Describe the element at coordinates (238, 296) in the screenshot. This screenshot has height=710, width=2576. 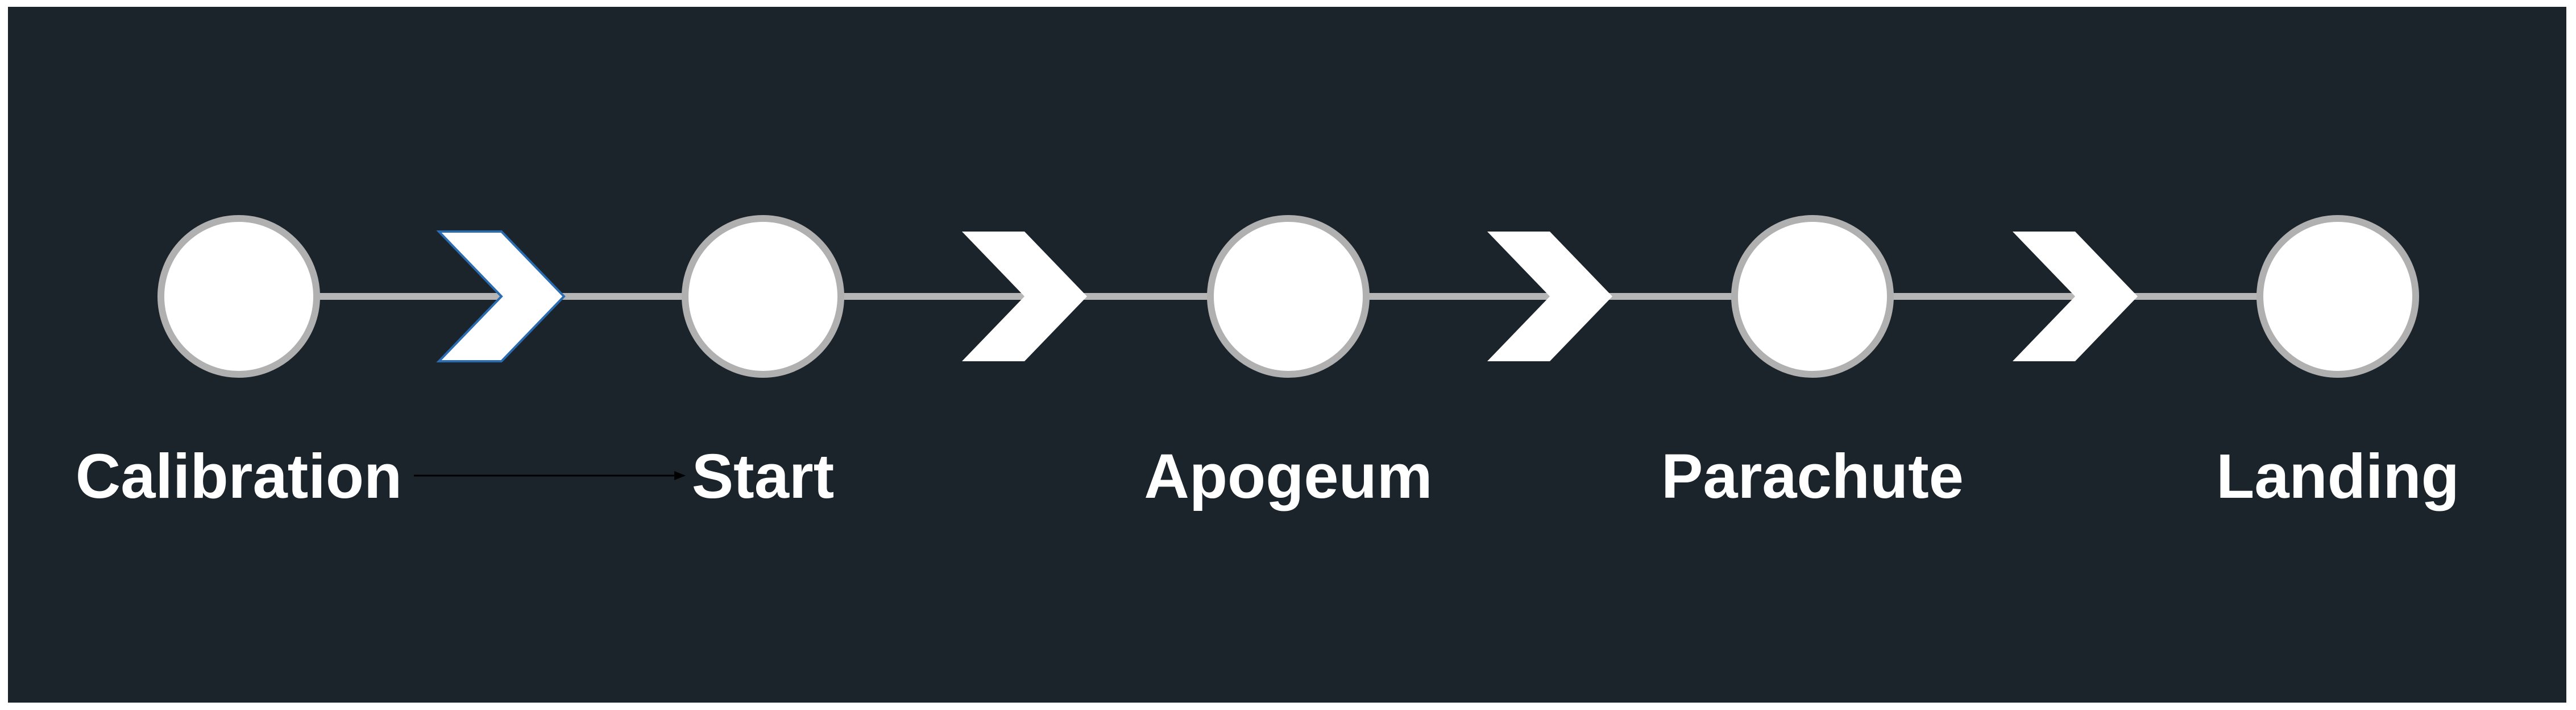
I see `stage-circle-calibration` at that location.